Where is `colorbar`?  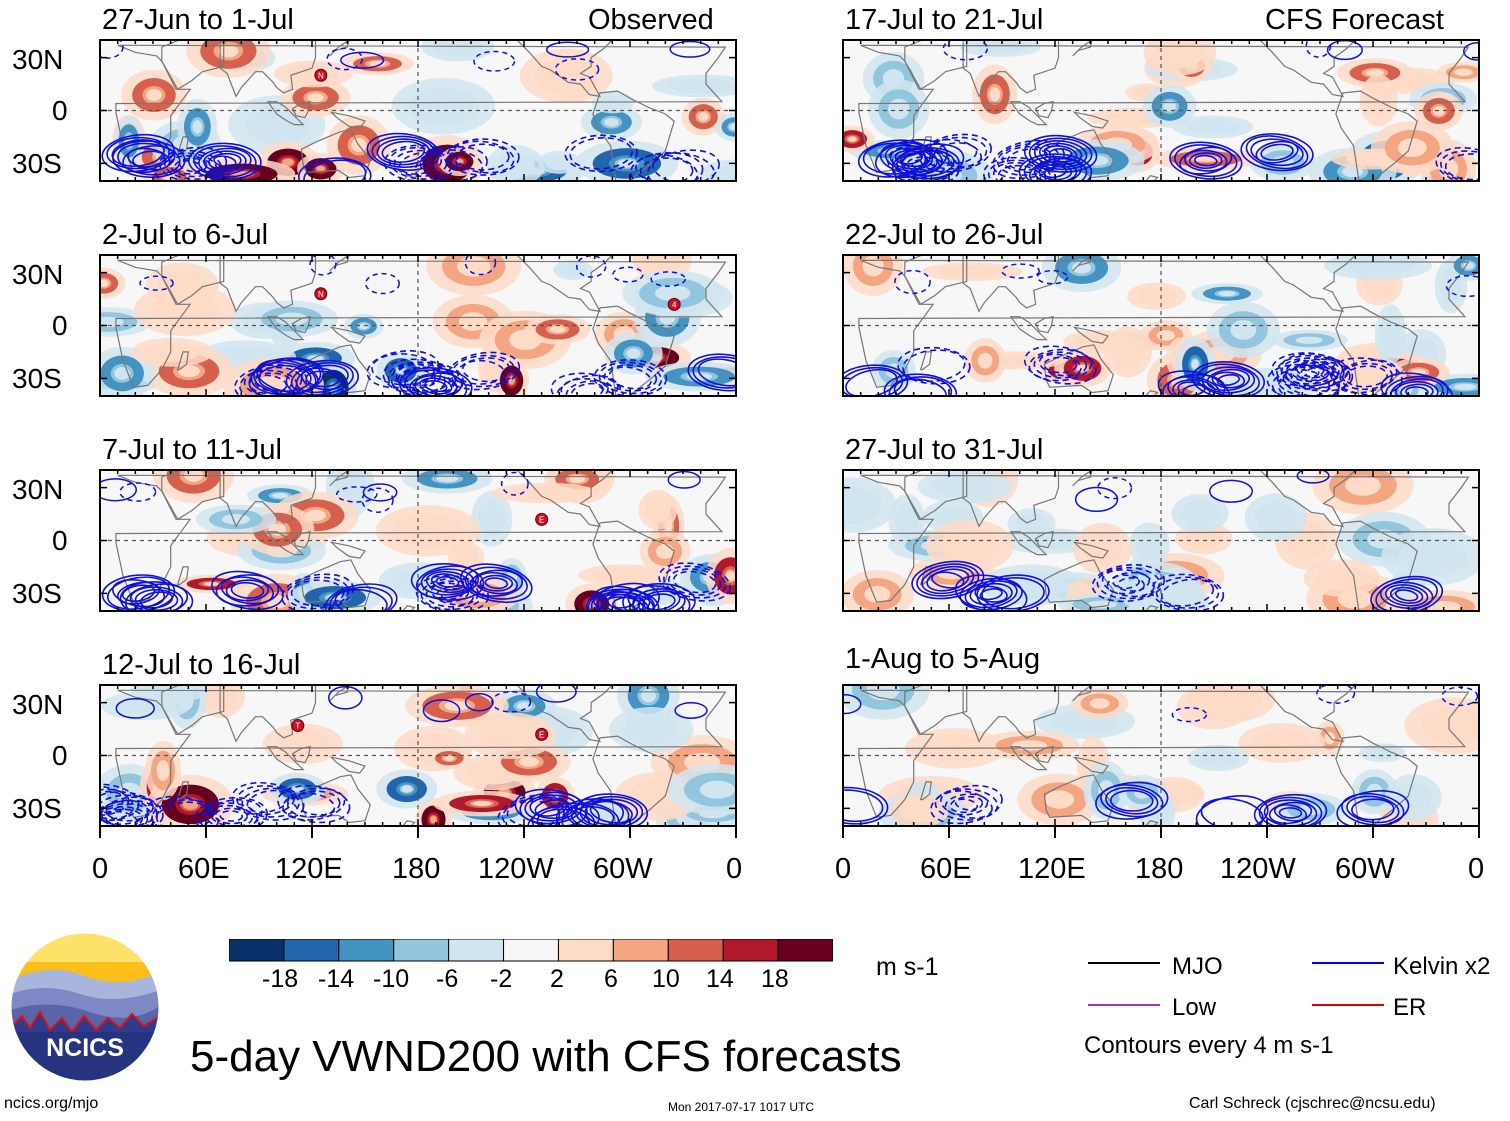
colorbar is located at coordinates (531, 950).